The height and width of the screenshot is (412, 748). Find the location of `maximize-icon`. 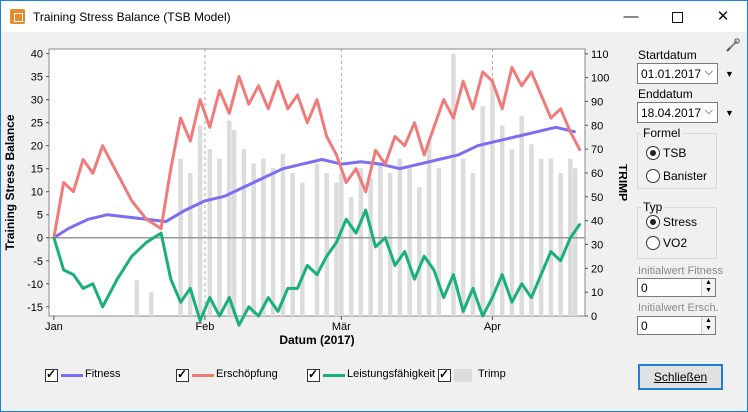

maximize-icon is located at coordinates (677, 17).